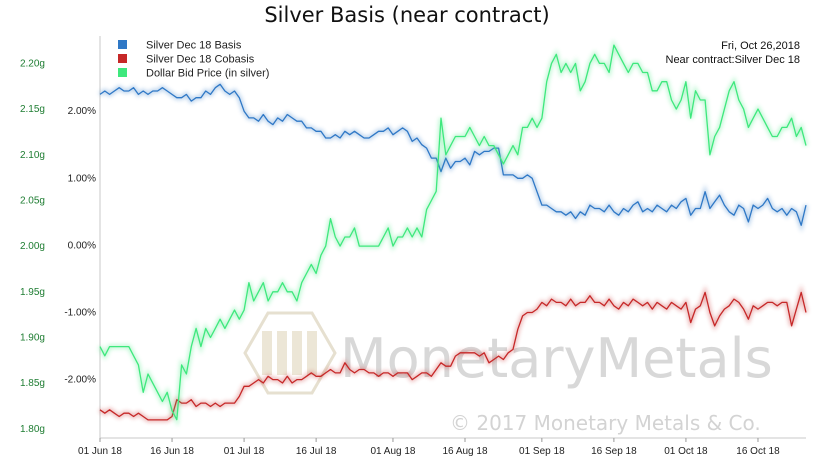 The height and width of the screenshot is (460, 815). Describe the element at coordinates (733, 60) in the screenshot. I see `info-contract: Near contract:Silver Dec 18` at that location.